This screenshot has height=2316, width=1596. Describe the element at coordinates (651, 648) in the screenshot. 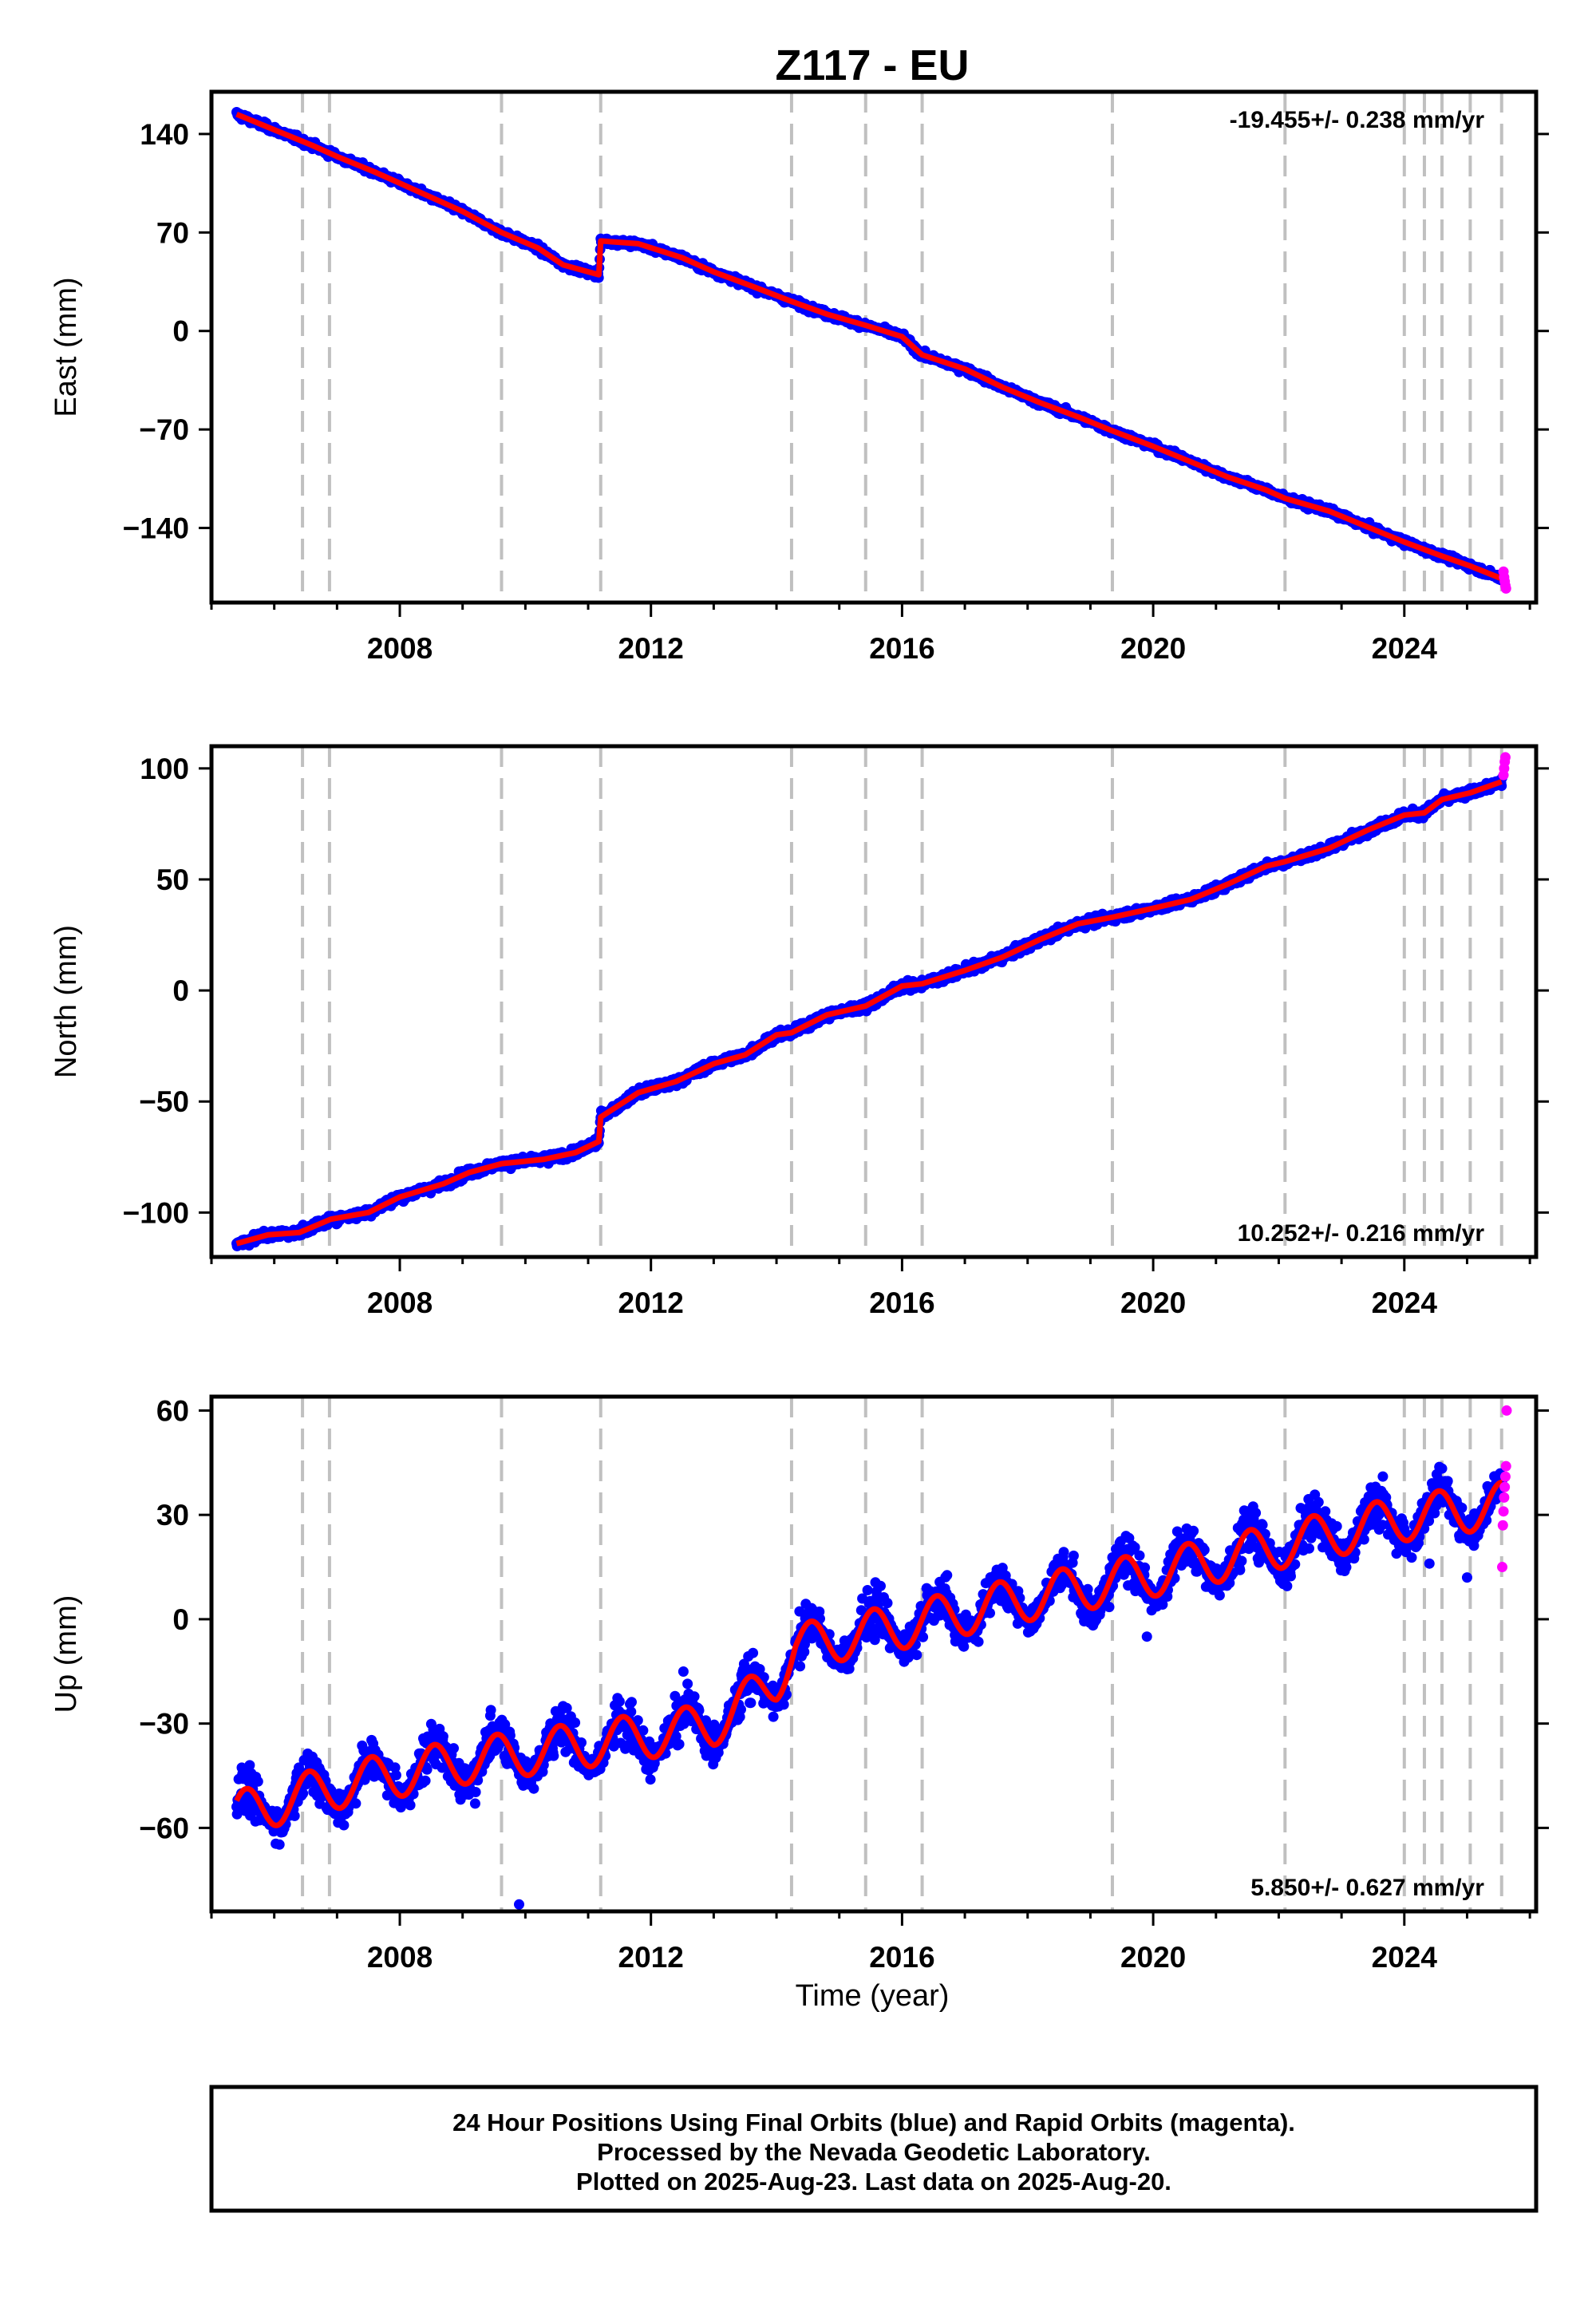

I see `east-x-tick-label: 2012` at that location.